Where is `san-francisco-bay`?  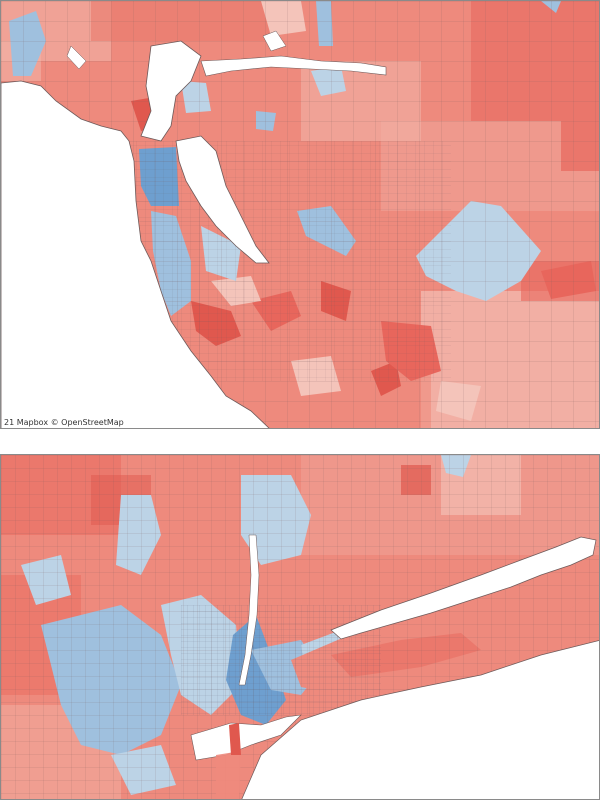 san-francisco-bay is located at coordinates (222, 199).